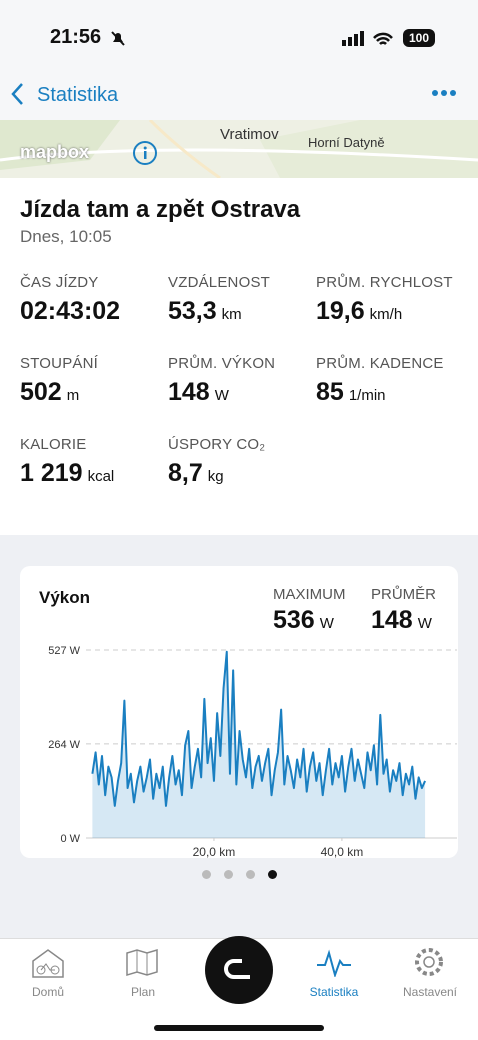 This screenshot has height=1040, width=478. Describe the element at coordinates (73, 395) in the screenshot. I see `stat-unit: m` at that location.